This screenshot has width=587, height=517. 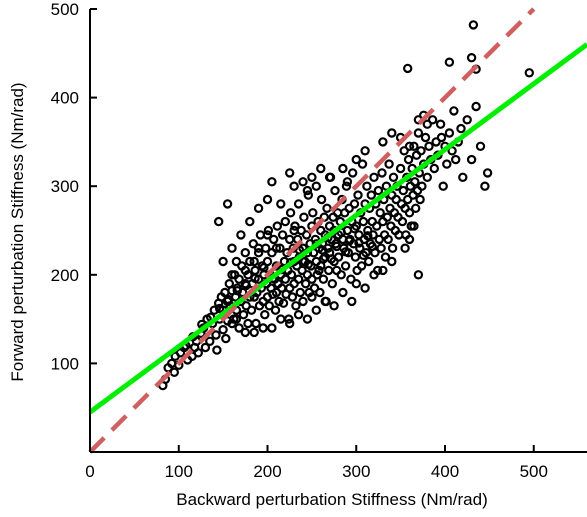 I want to click on x-tick-label: 200, so click(x=267, y=471).